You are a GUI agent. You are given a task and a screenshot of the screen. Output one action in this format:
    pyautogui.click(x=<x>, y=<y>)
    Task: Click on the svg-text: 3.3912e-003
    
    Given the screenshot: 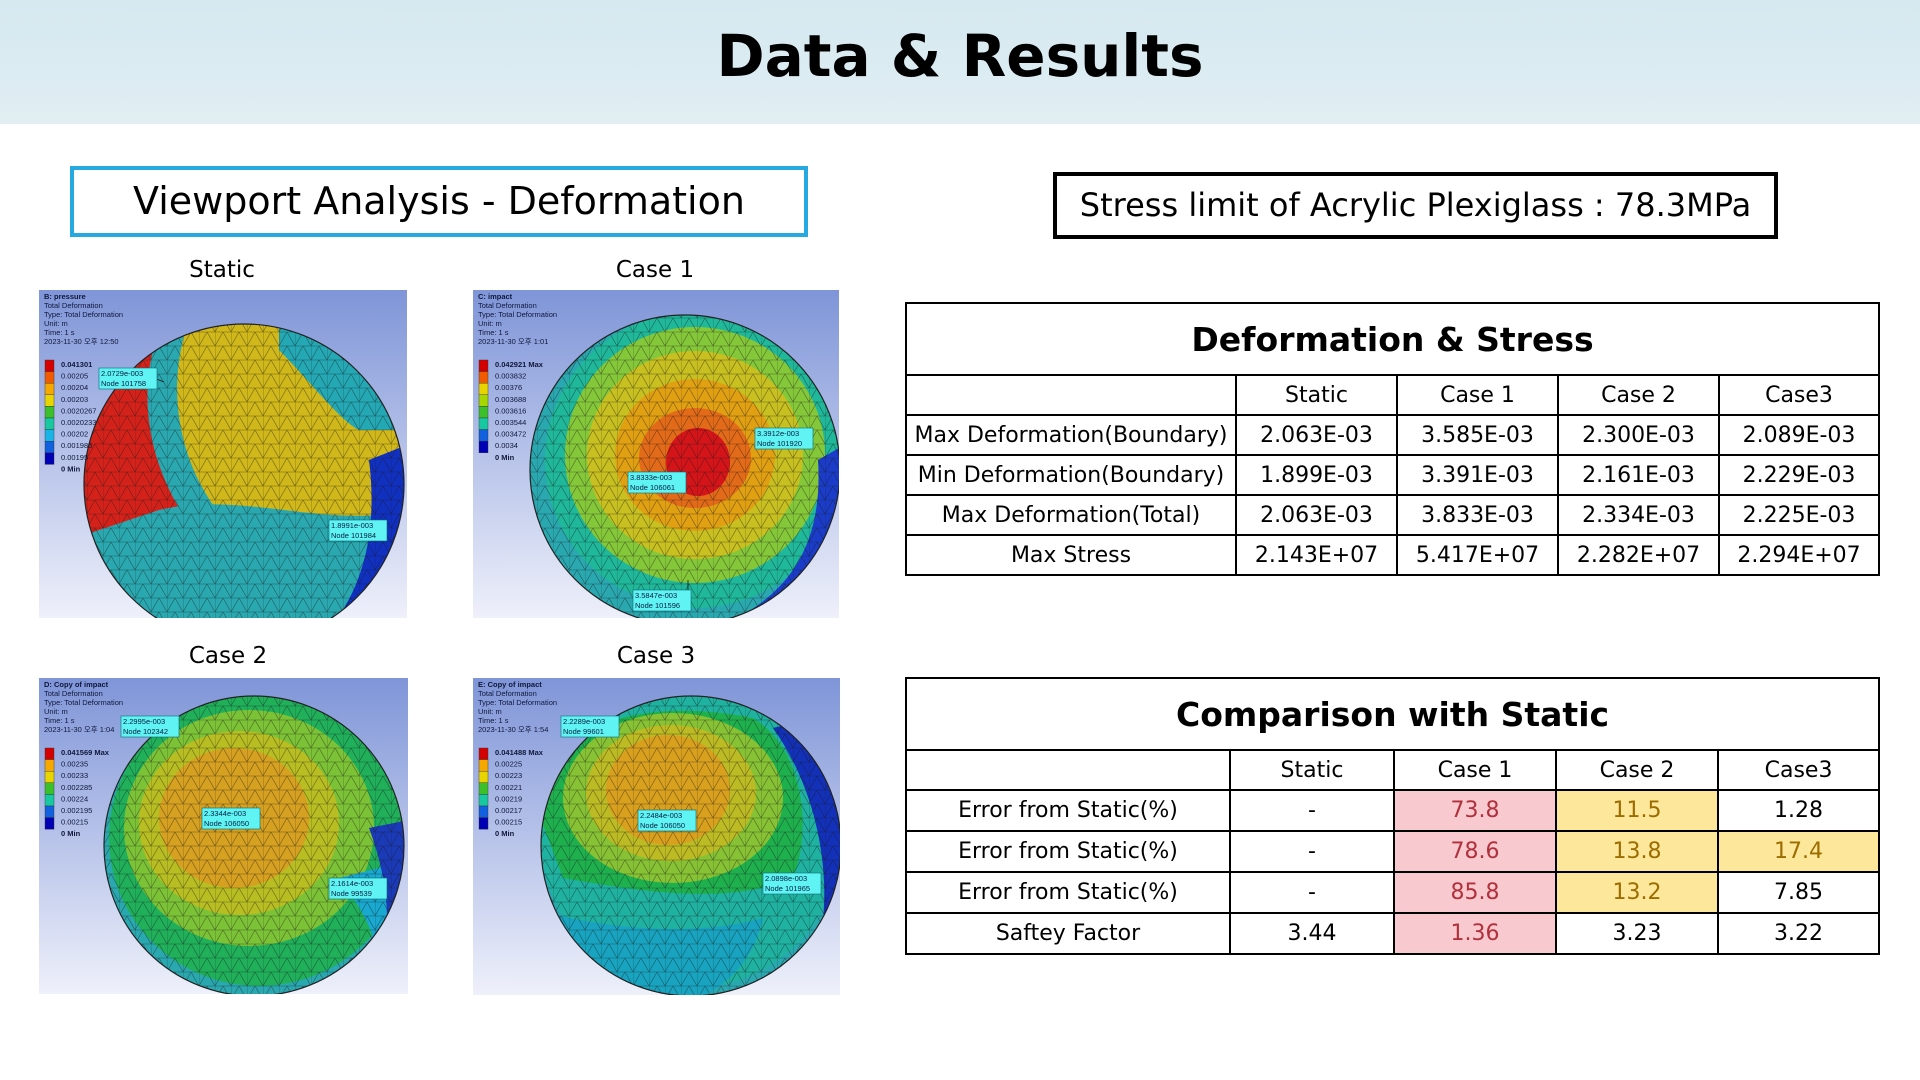 What is the action you would take?
    pyautogui.click(x=778, y=433)
    